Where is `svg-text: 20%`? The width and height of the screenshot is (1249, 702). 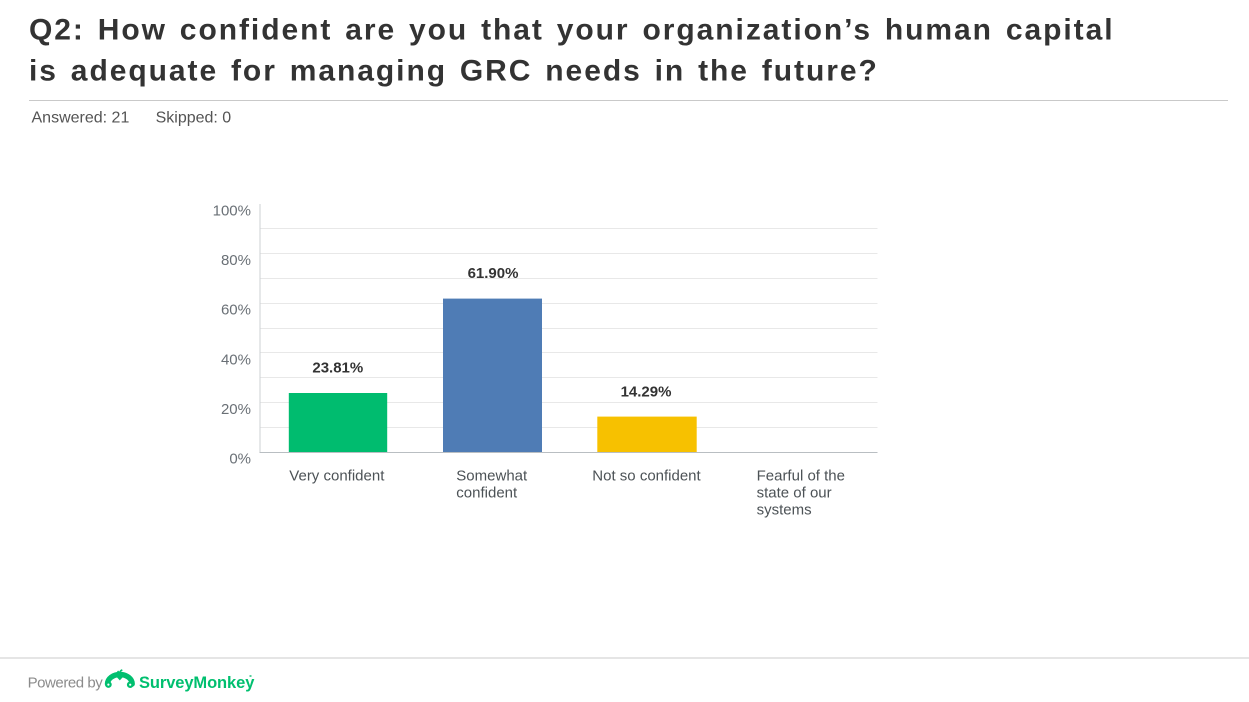 svg-text: 20% is located at coordinates (236, 409).